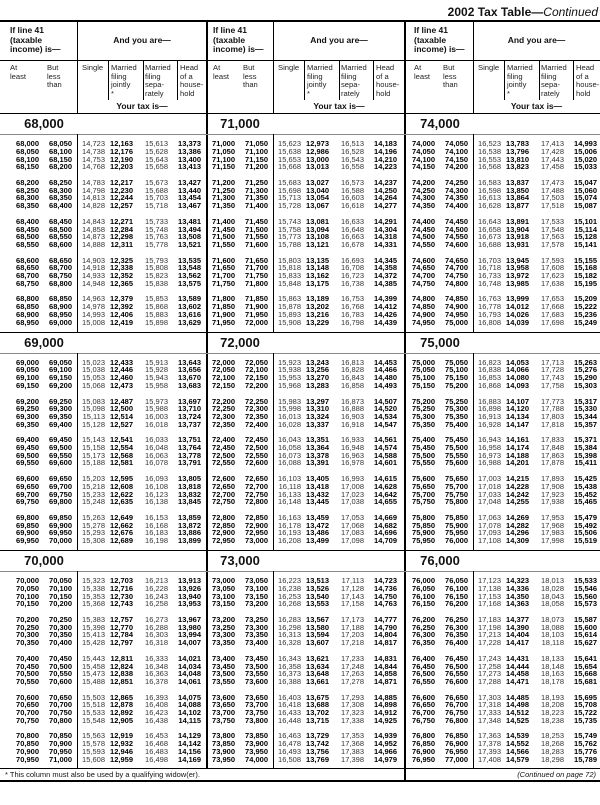 The width and height of the screenshot is (600, 805). I want to click on head-of-household-tax-cell: 14,979, so click(385, 759).